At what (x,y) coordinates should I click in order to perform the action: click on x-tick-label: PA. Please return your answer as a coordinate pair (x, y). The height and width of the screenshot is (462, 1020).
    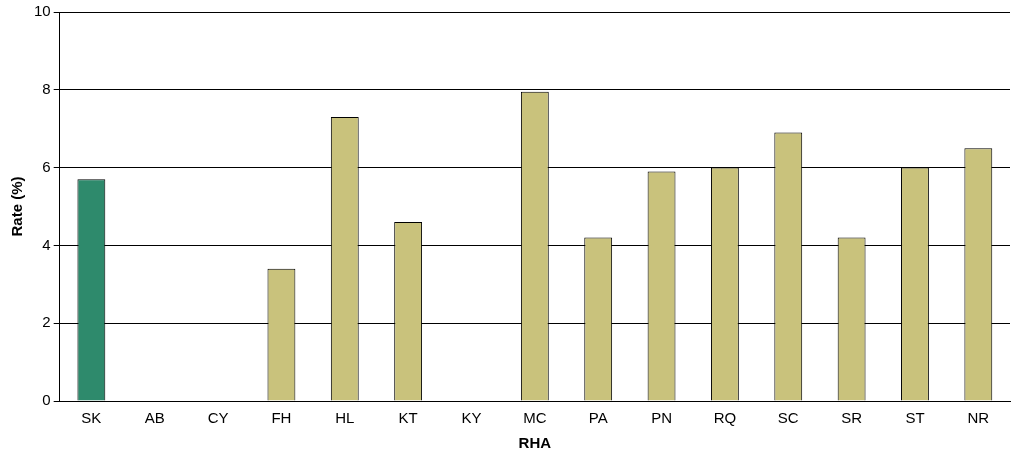
    Looking at the image, I should click on (598, 418).